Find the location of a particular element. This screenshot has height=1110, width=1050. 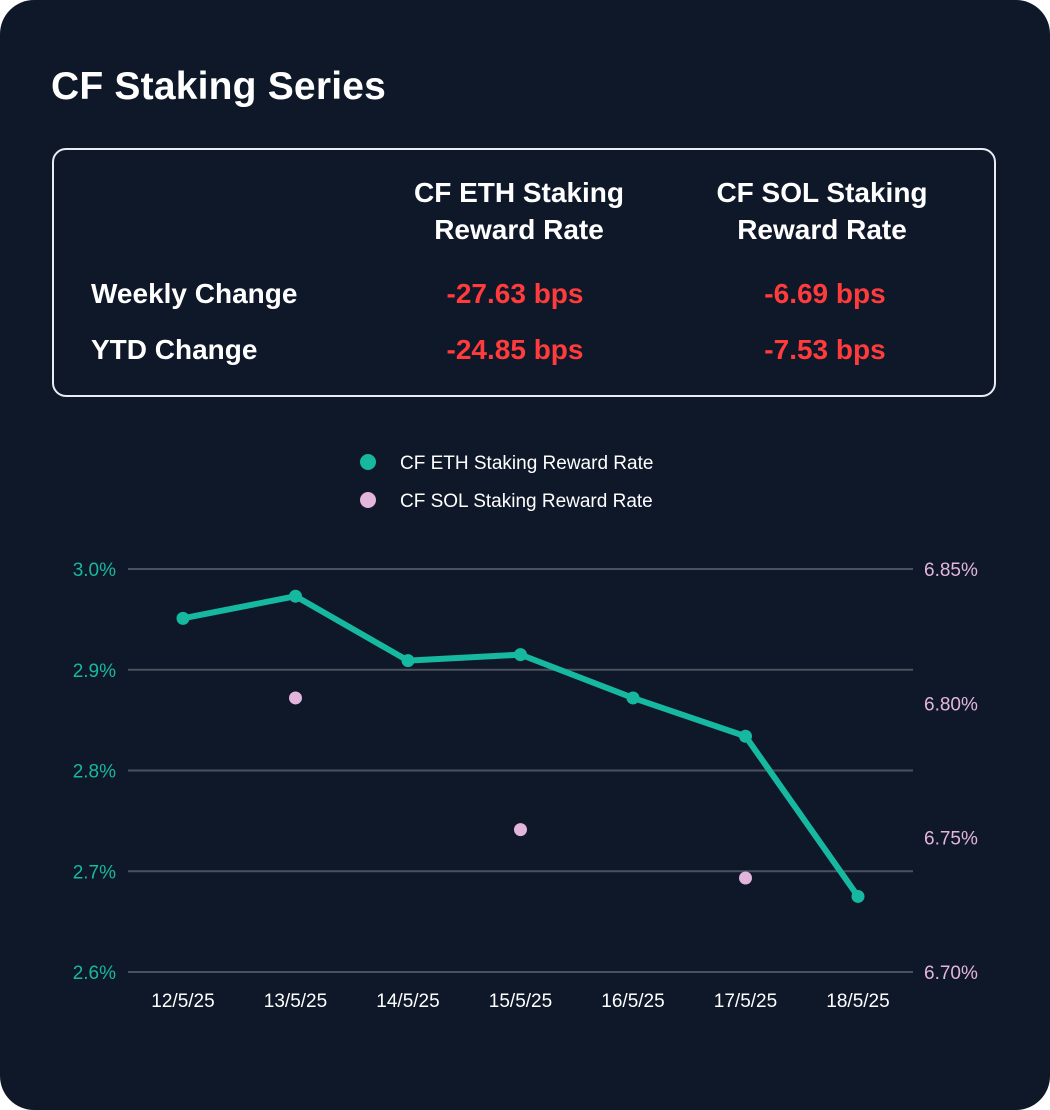

weekly-change-sol: -6.69 bps is located at coordinates (825, 293).